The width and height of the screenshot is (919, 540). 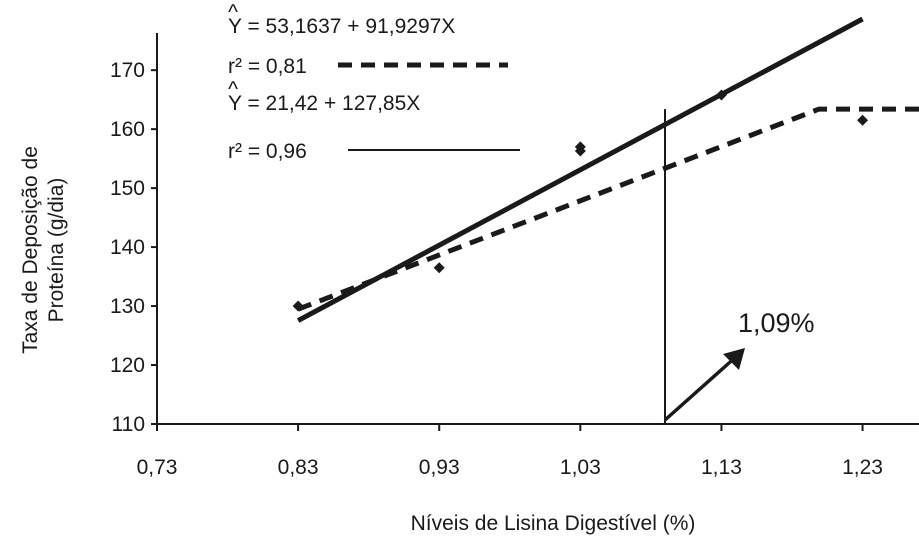 I want to click on breakpoint-arrow-head, so click(x=734, y=359).